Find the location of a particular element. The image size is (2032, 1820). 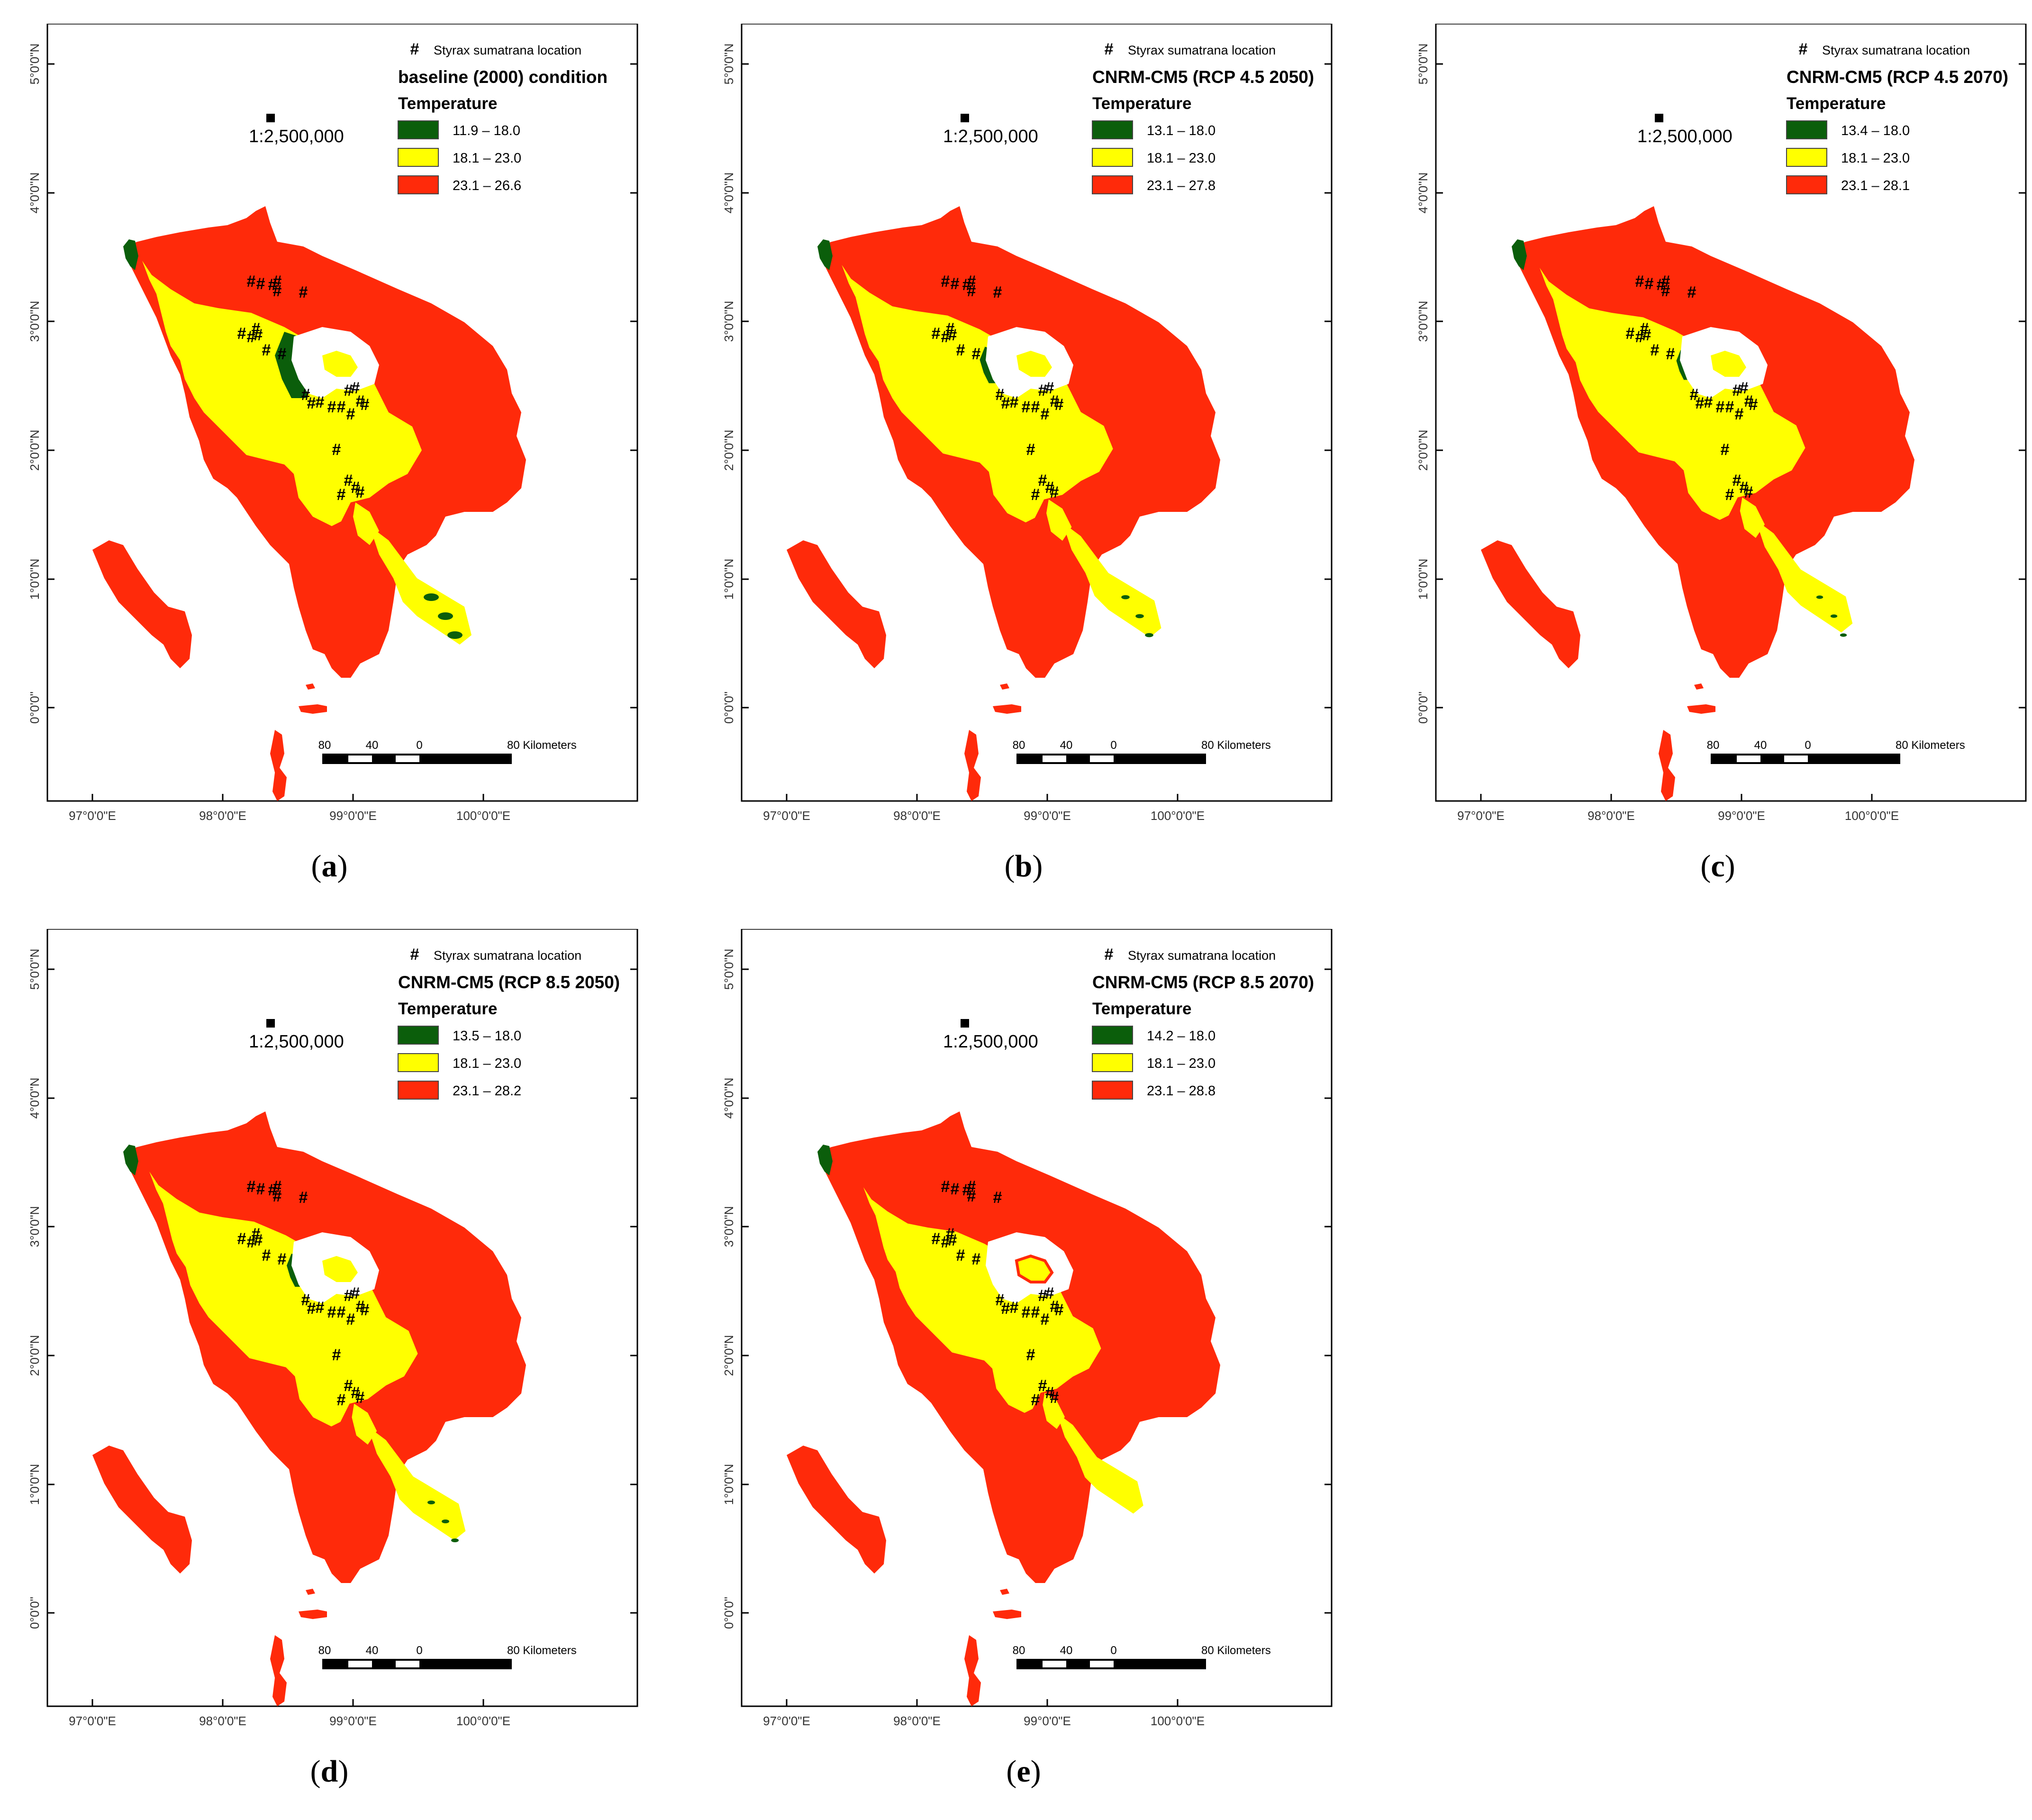

legend-class-label: 14.2 – 18.0 is located at coordinates (1181, 1036).